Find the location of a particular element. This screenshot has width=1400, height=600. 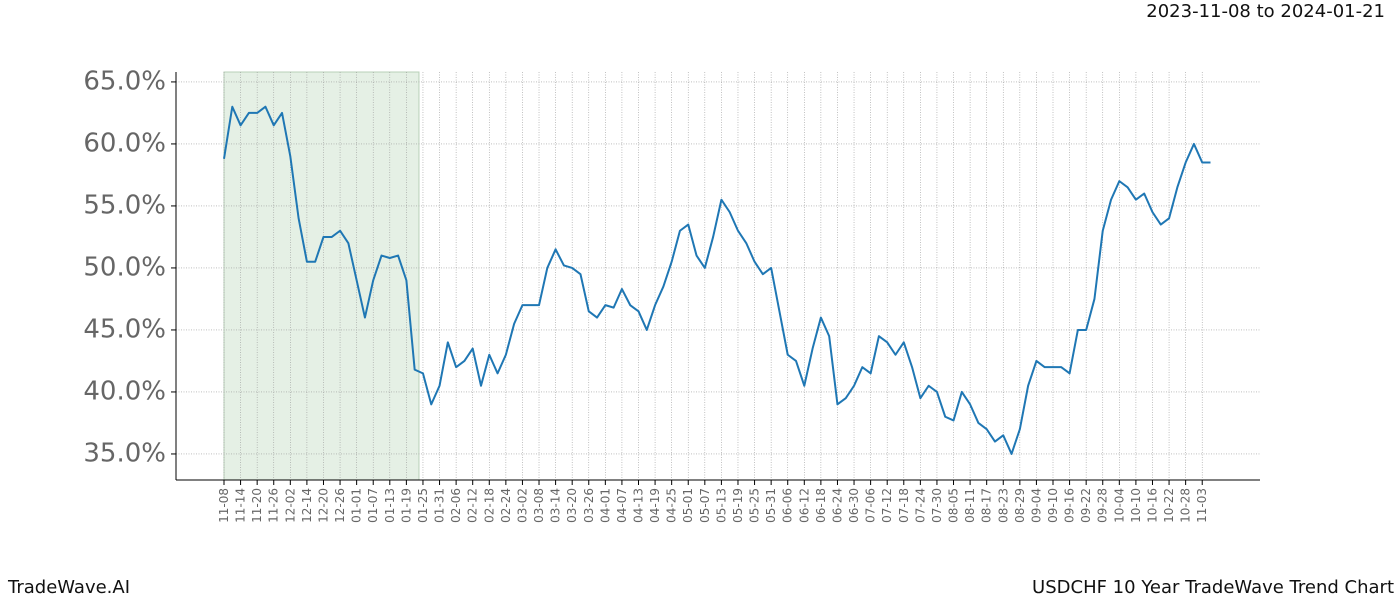

x-tick-label: 11-14 is located at coordinates (241, 505).